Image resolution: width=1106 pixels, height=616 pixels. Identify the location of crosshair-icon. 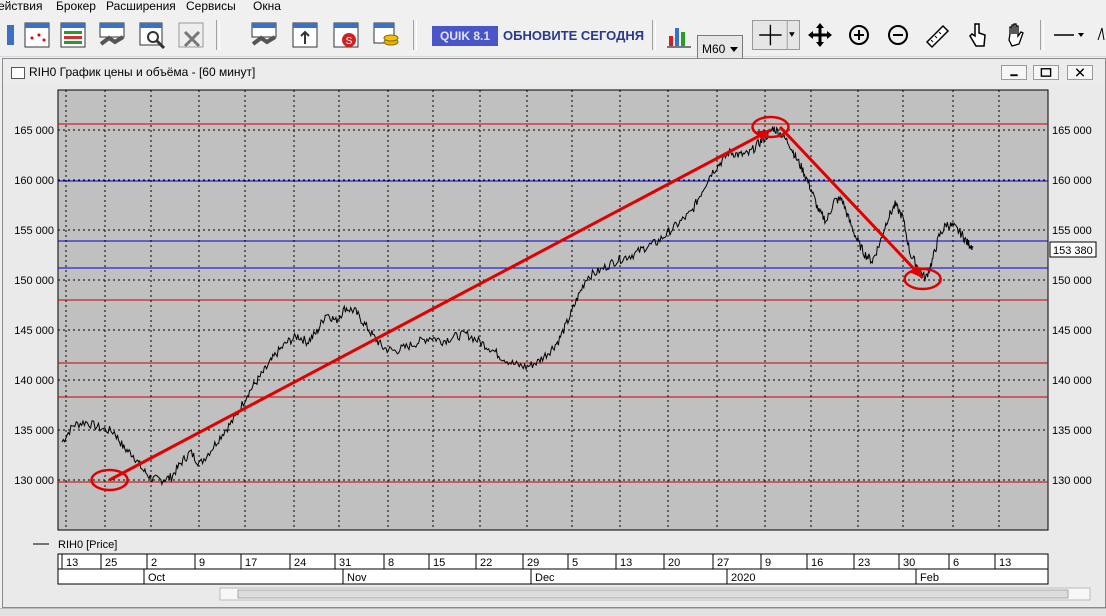
(776, 35).